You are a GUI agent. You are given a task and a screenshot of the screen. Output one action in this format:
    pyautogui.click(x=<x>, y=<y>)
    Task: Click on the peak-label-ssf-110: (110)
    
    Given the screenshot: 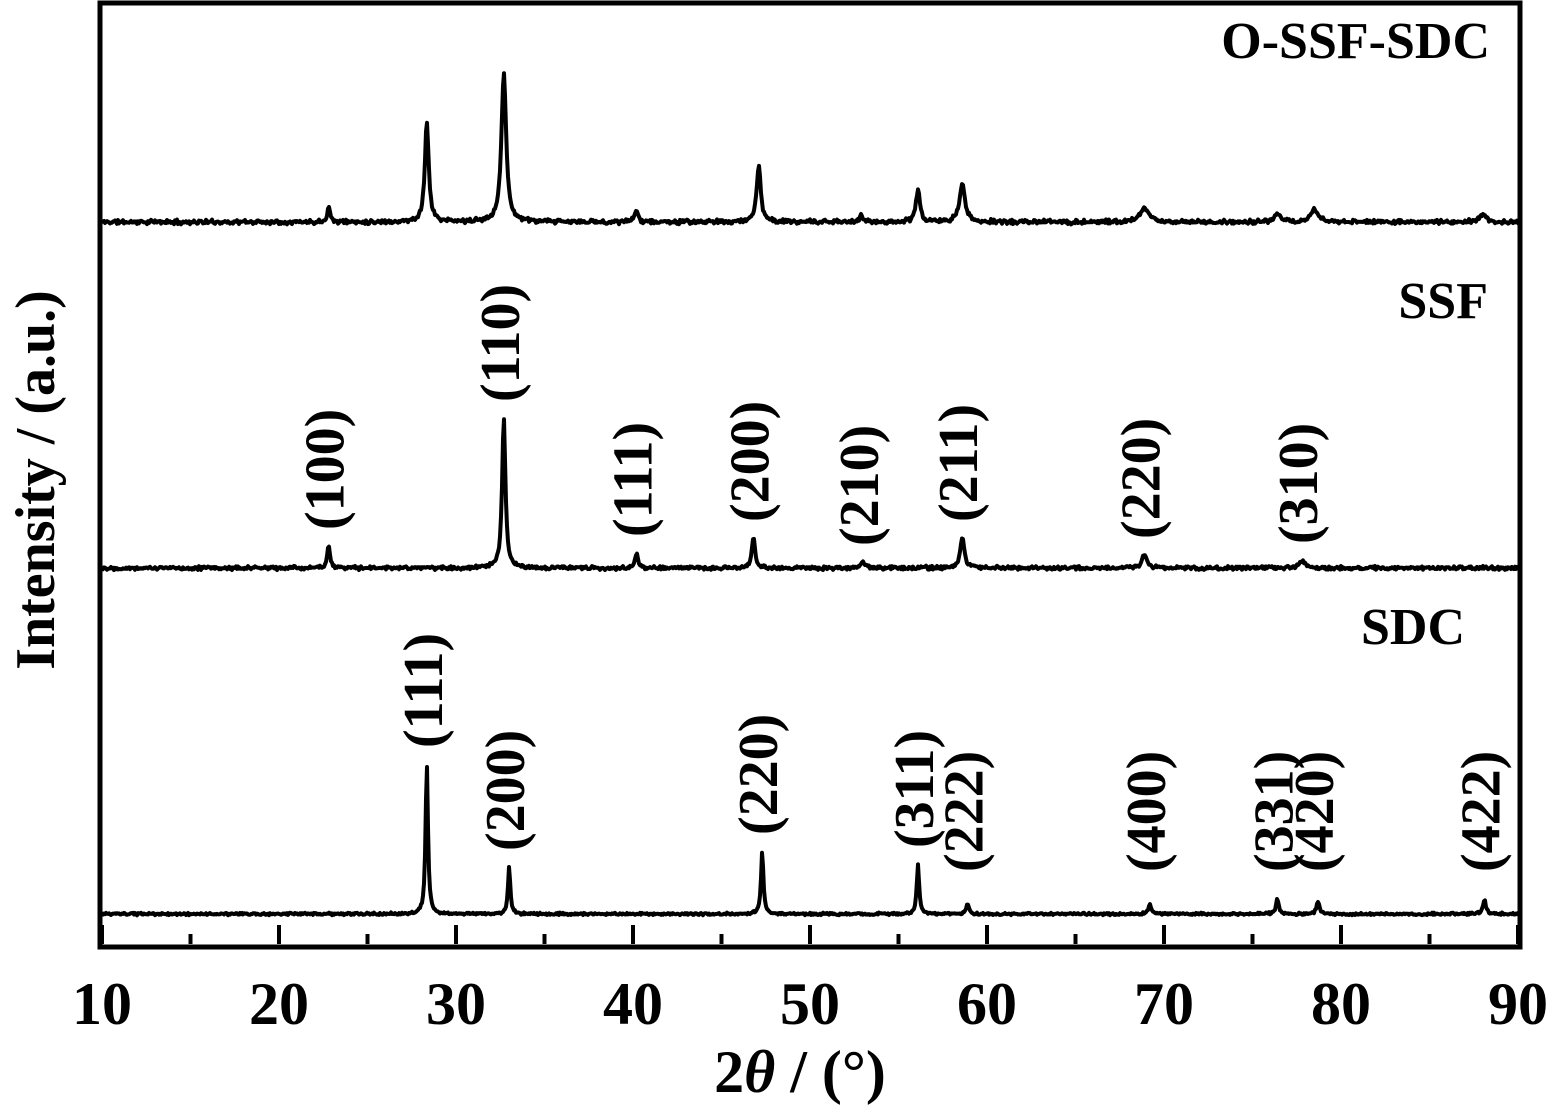 What is the action you would take?
    pyautogui.click(x=501, y=343)
    